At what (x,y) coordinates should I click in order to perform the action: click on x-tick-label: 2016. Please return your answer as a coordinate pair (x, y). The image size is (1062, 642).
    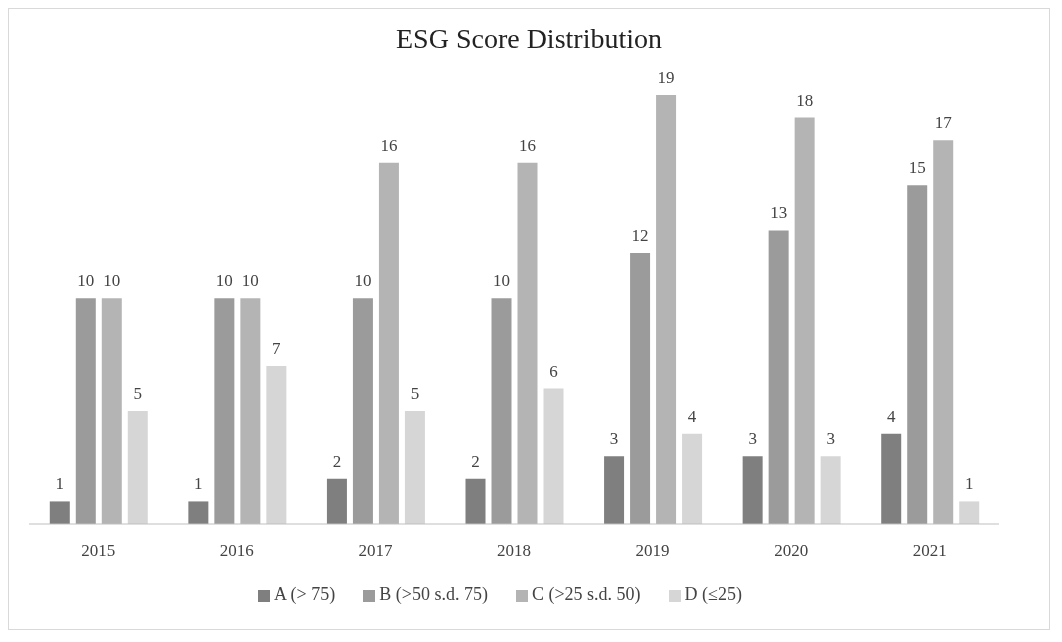
    Looking at the image, I should click on (236, 551).